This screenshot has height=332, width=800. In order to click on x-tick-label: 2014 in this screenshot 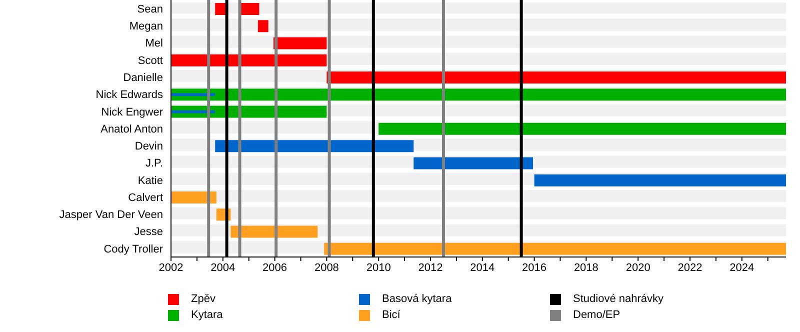, I will do `click(482, 268)`.